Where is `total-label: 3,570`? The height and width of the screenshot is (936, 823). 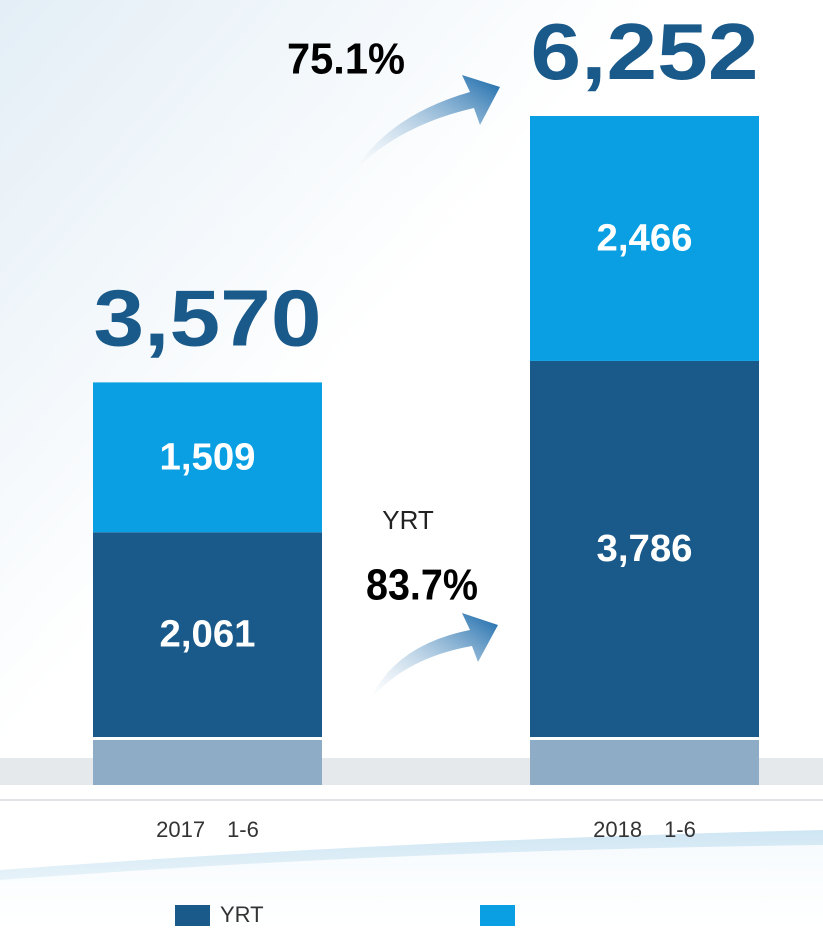
total-label: 3,570 is located at coordinates (208, 318).